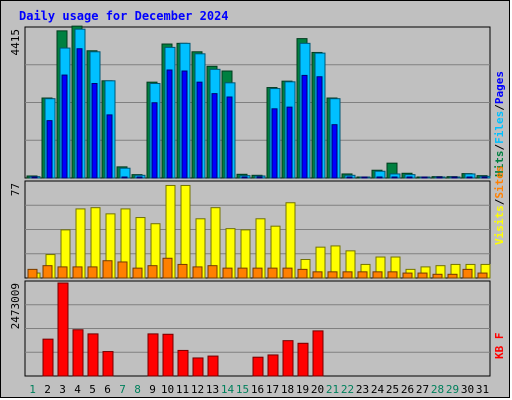 Image resolution: width=512 pixels, height=400 pixels. What do you see at coordinates (77, 389) in the screenshot?
I see `day-label-4: 4` at bounding box center [77, 389].